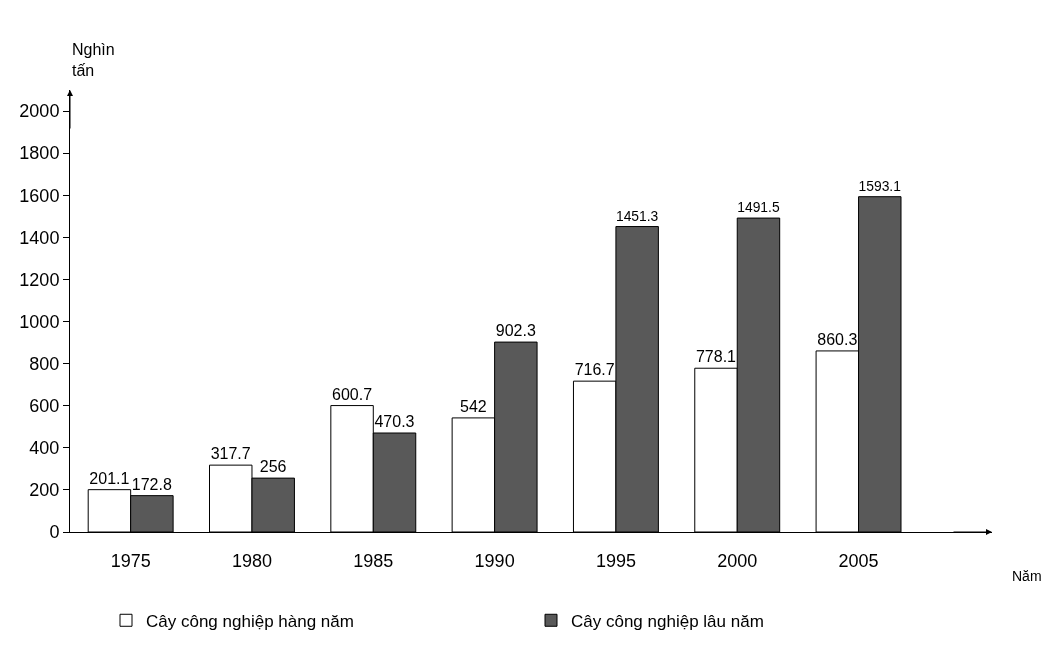 Image resolution: width=1042 pixels, height=652 pixels. What do you see at coordinates (594, 370) in the screenshot?
I see `data-label: 716.7` at bounding box center [594, 370].